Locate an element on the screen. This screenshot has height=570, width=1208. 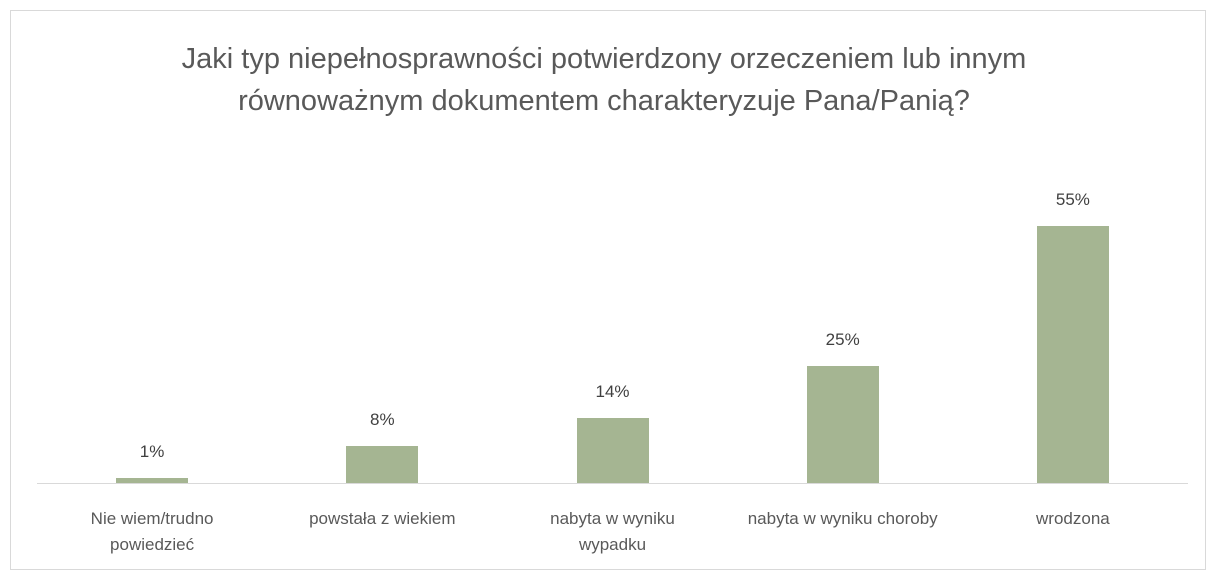
x-axis-line is located at coordinates (612, 483).